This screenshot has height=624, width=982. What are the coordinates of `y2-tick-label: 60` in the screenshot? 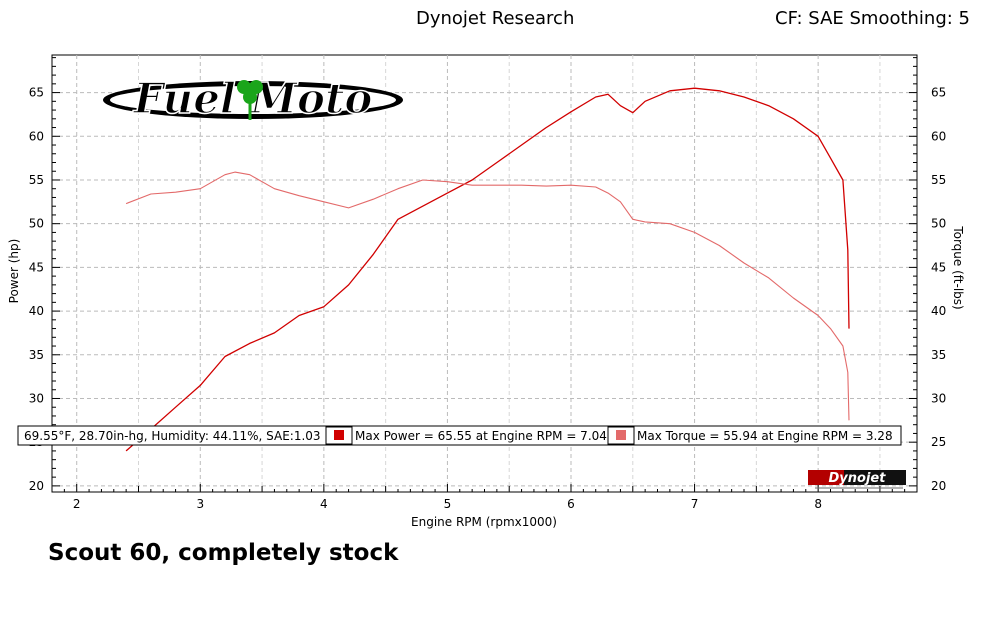 It's located at (938, 136).